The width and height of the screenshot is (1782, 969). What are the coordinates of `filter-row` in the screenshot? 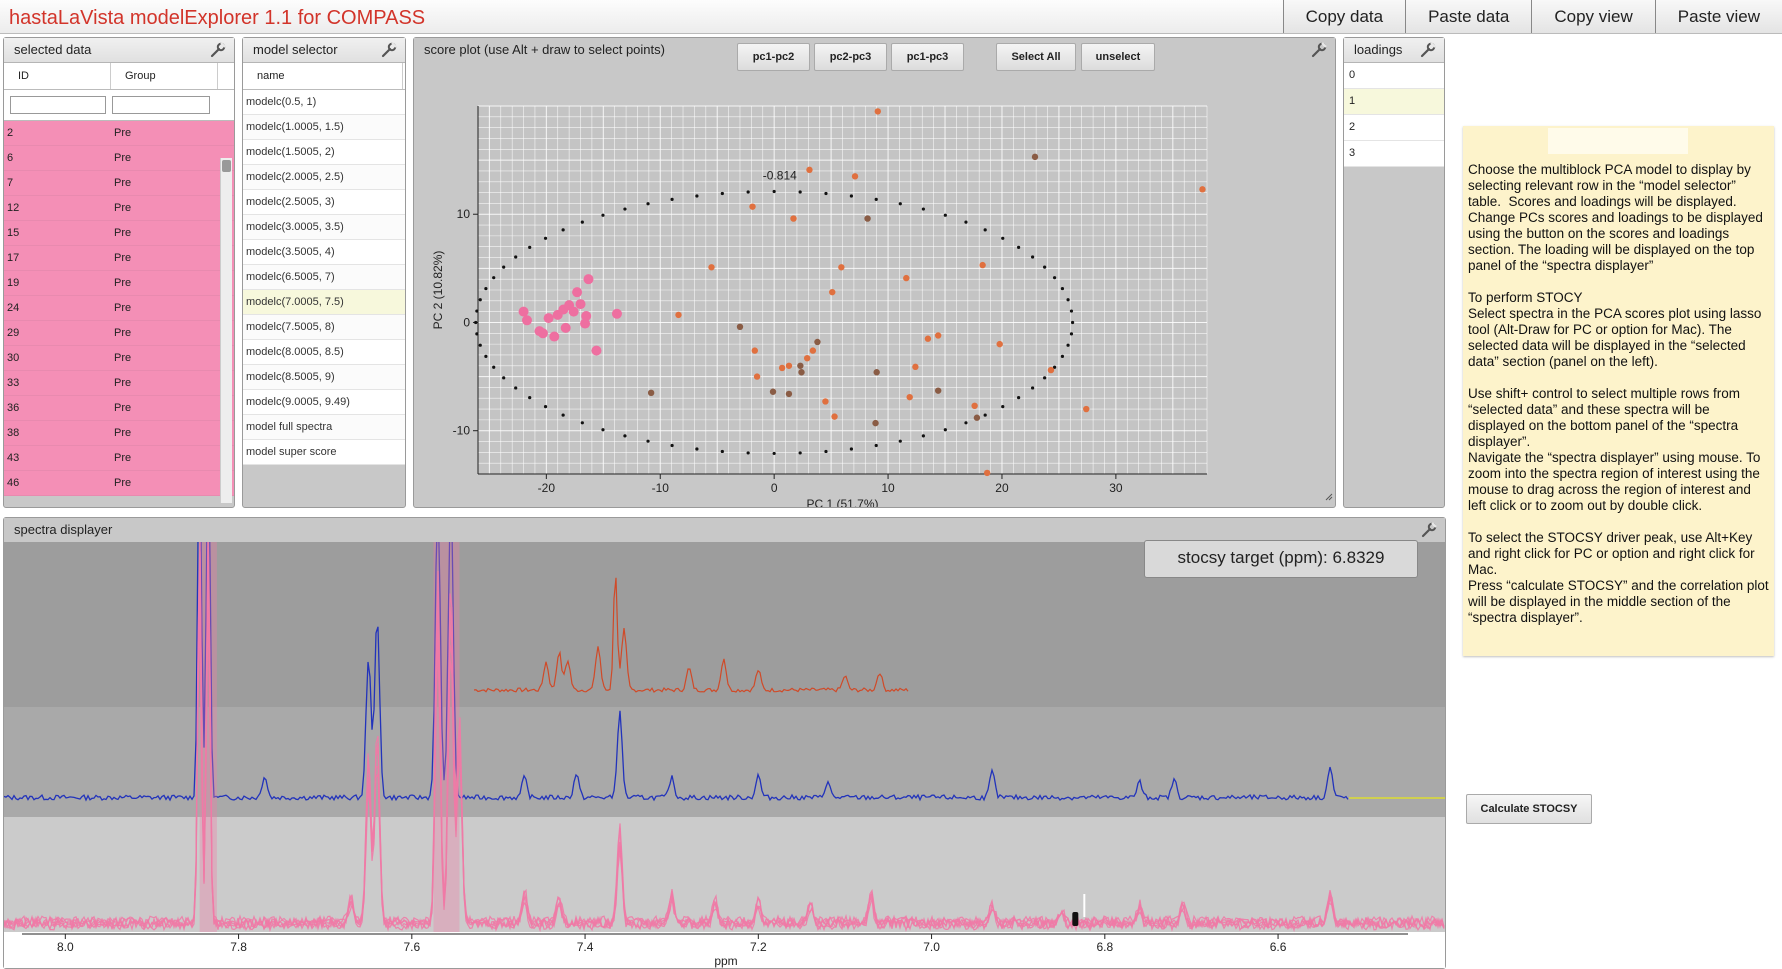 It's located at (119, 105).